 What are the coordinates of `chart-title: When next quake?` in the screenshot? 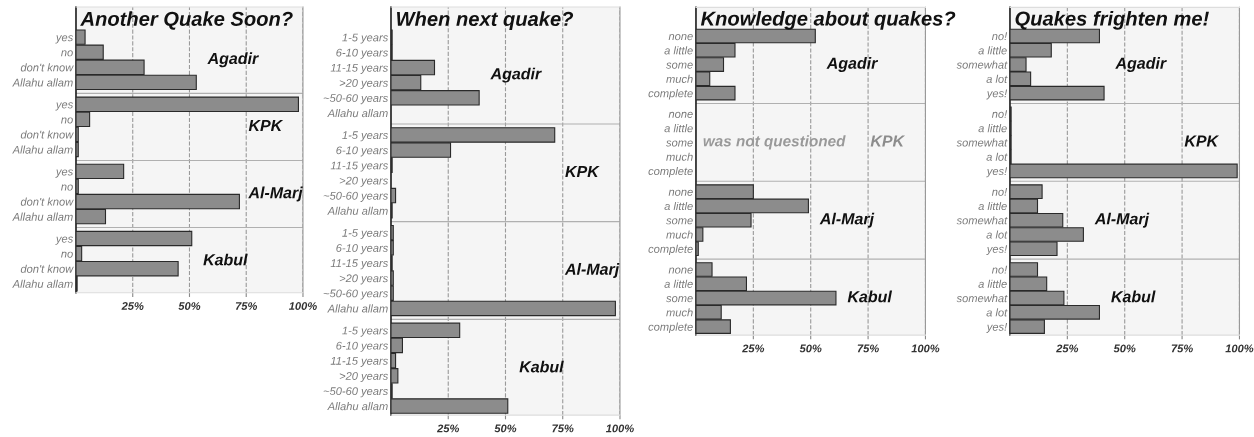 It's located at (485, 21).